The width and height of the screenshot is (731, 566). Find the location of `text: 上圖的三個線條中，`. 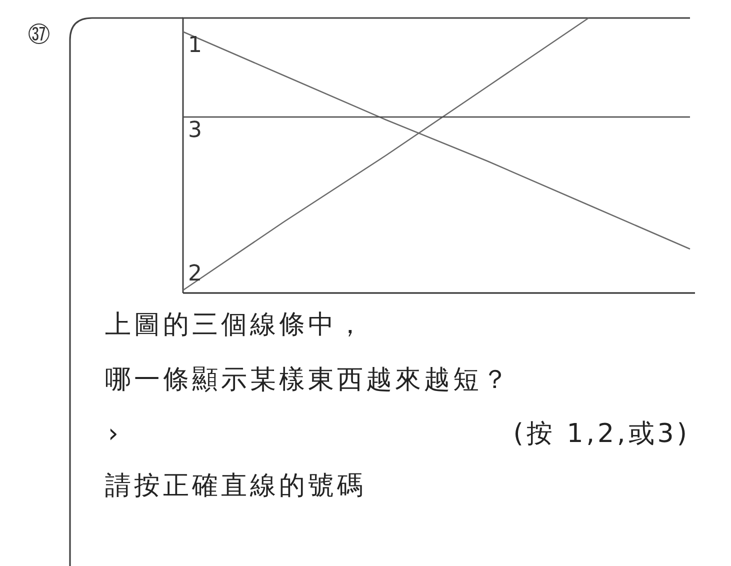

text: 上圖的三個線條中， is located at coordinates (235, 325).